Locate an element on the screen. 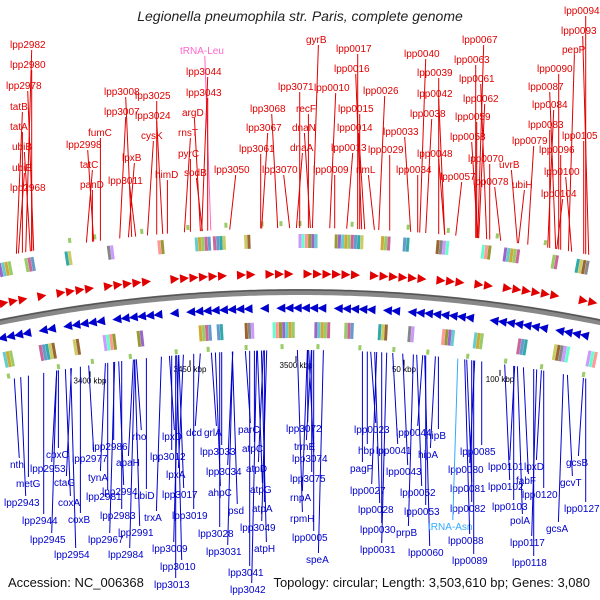 The image size is (600, 600). accession-label: Accession: NC_006368 is located at coordinates (76, 582).